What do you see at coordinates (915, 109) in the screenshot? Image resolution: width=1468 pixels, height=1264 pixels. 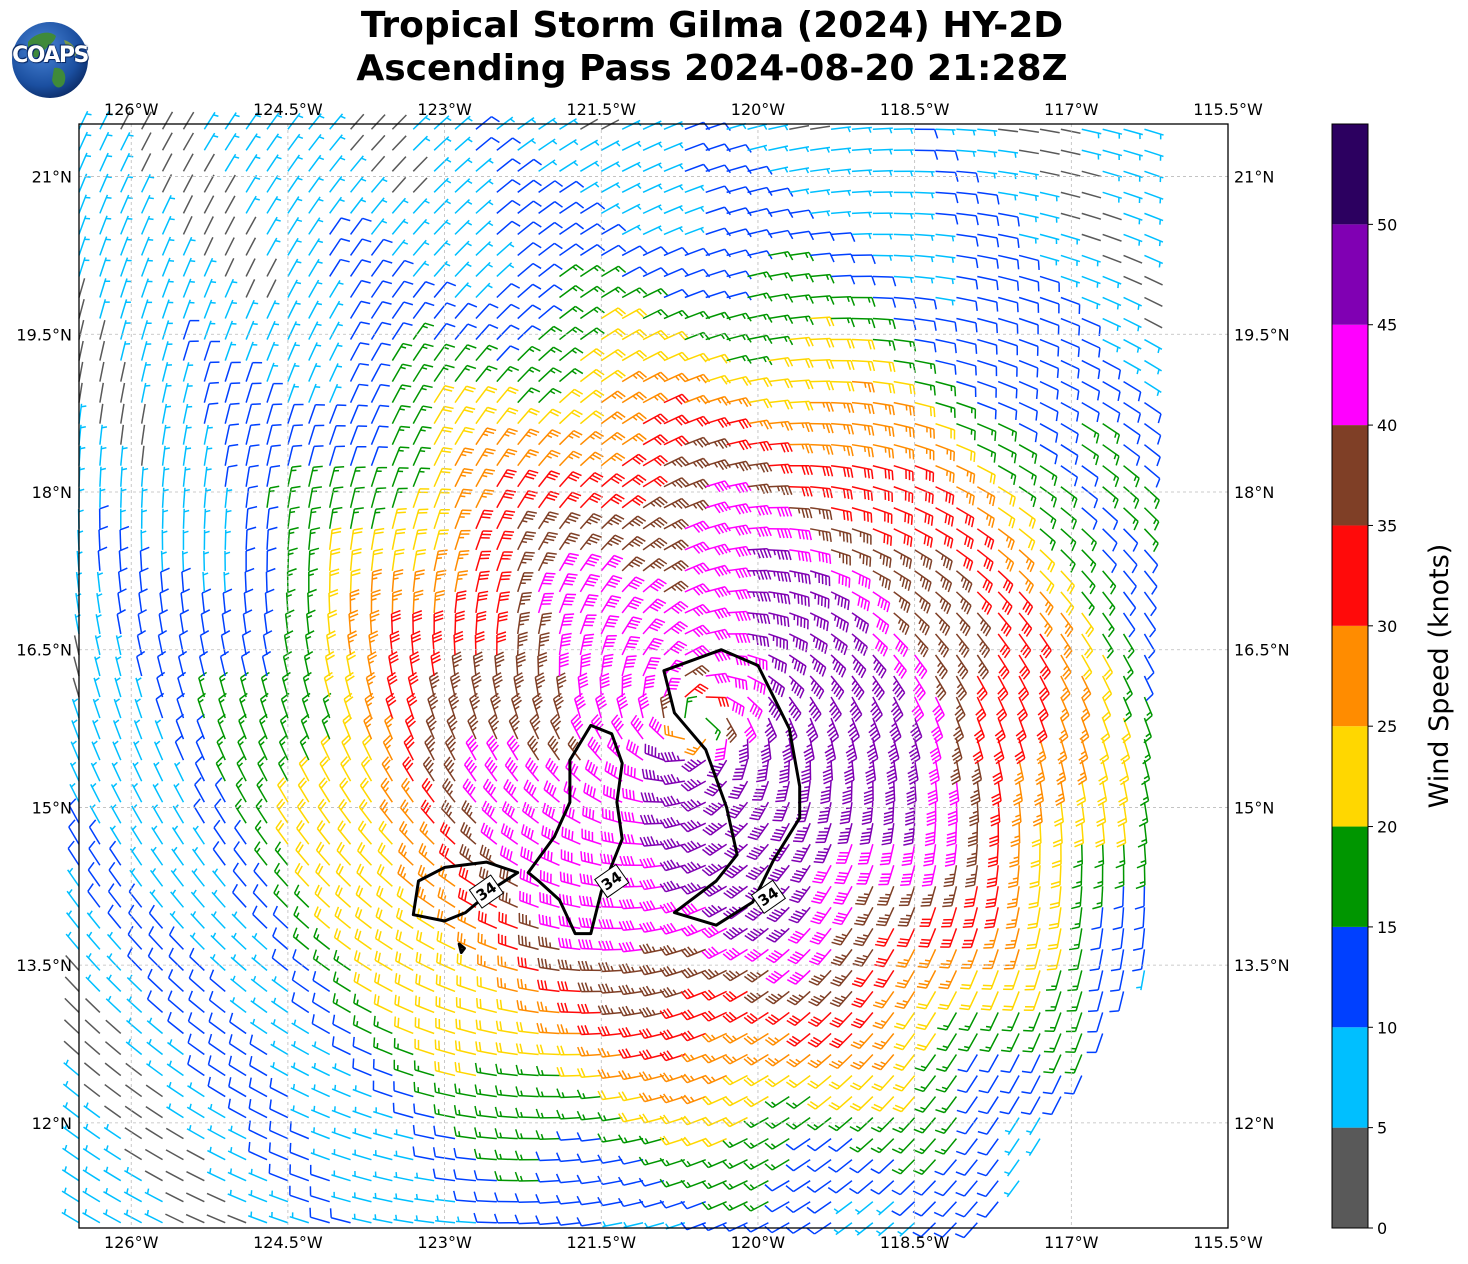 I see `x-tick-label-top: 118.5°W` at bounding box center [915, 109].